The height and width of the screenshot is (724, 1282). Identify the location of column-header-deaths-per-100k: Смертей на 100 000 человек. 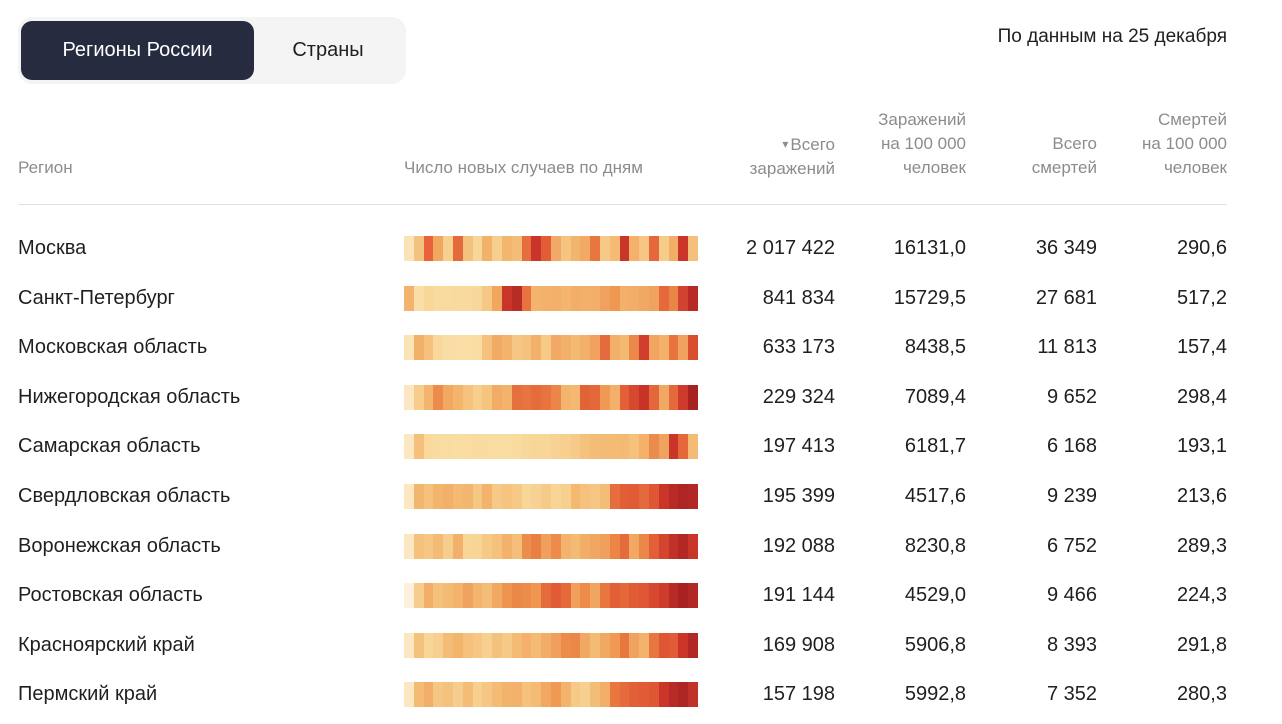
(1157, 144).